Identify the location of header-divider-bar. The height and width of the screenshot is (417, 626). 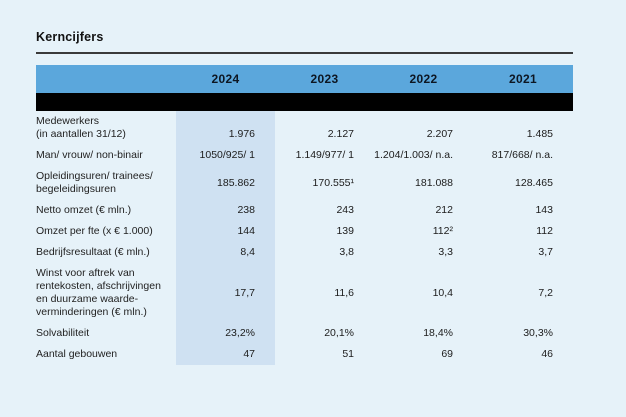
(304, 102).